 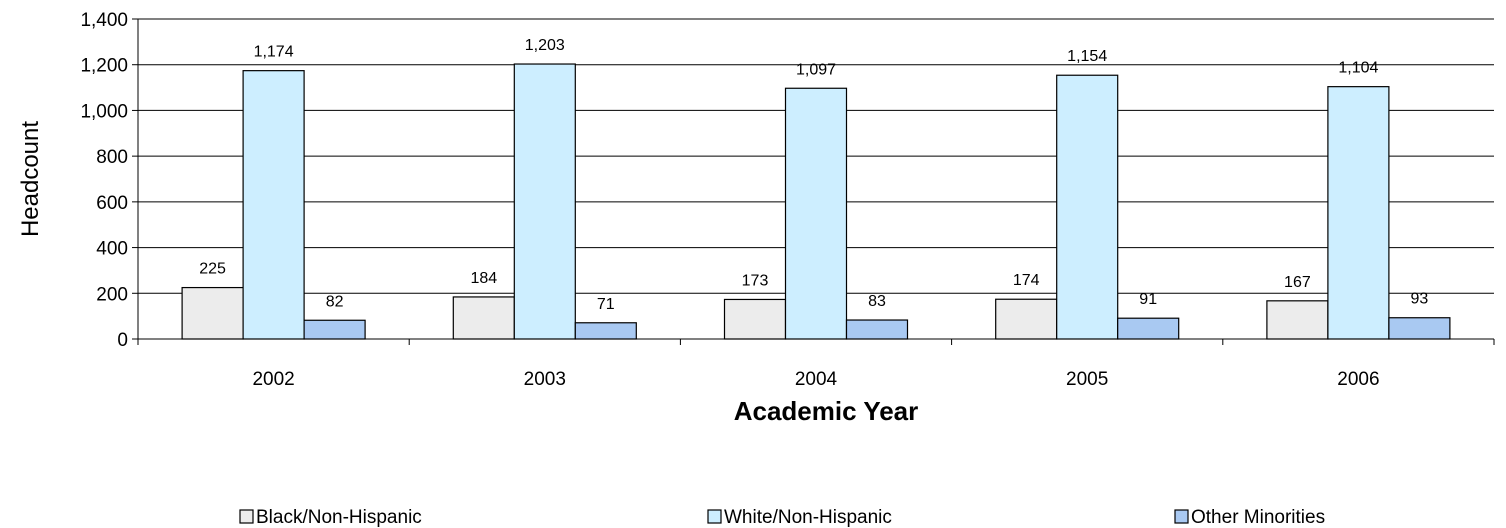 I want to click on x-tick-label: 2005, so click(x=1087, y=379).